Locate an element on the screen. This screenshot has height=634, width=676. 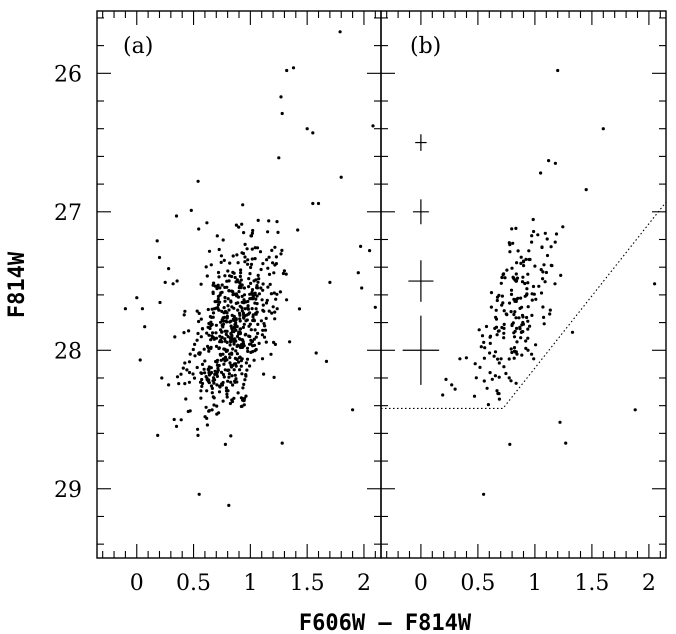
y-tick-label: 27 is located at coordinates (68, 213).